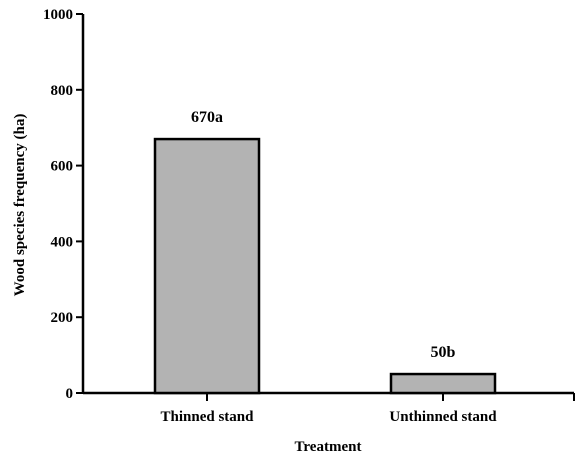  What do you see at coordinates (443, 417) in the screenshot?
I see `x-tick-label: Unthinned stand` at bounding box center [443, 417].